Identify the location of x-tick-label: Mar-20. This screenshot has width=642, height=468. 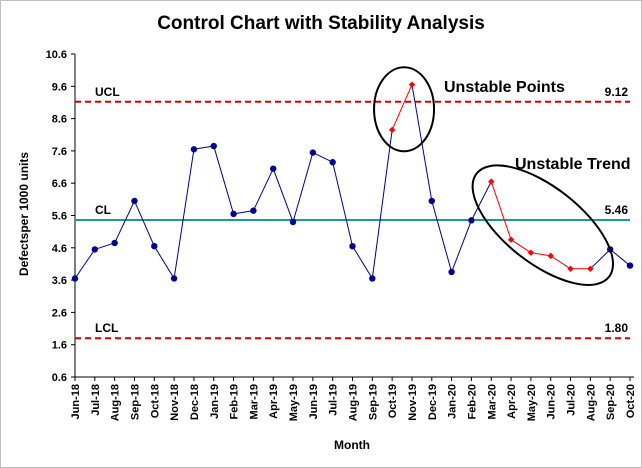
(492, 401).